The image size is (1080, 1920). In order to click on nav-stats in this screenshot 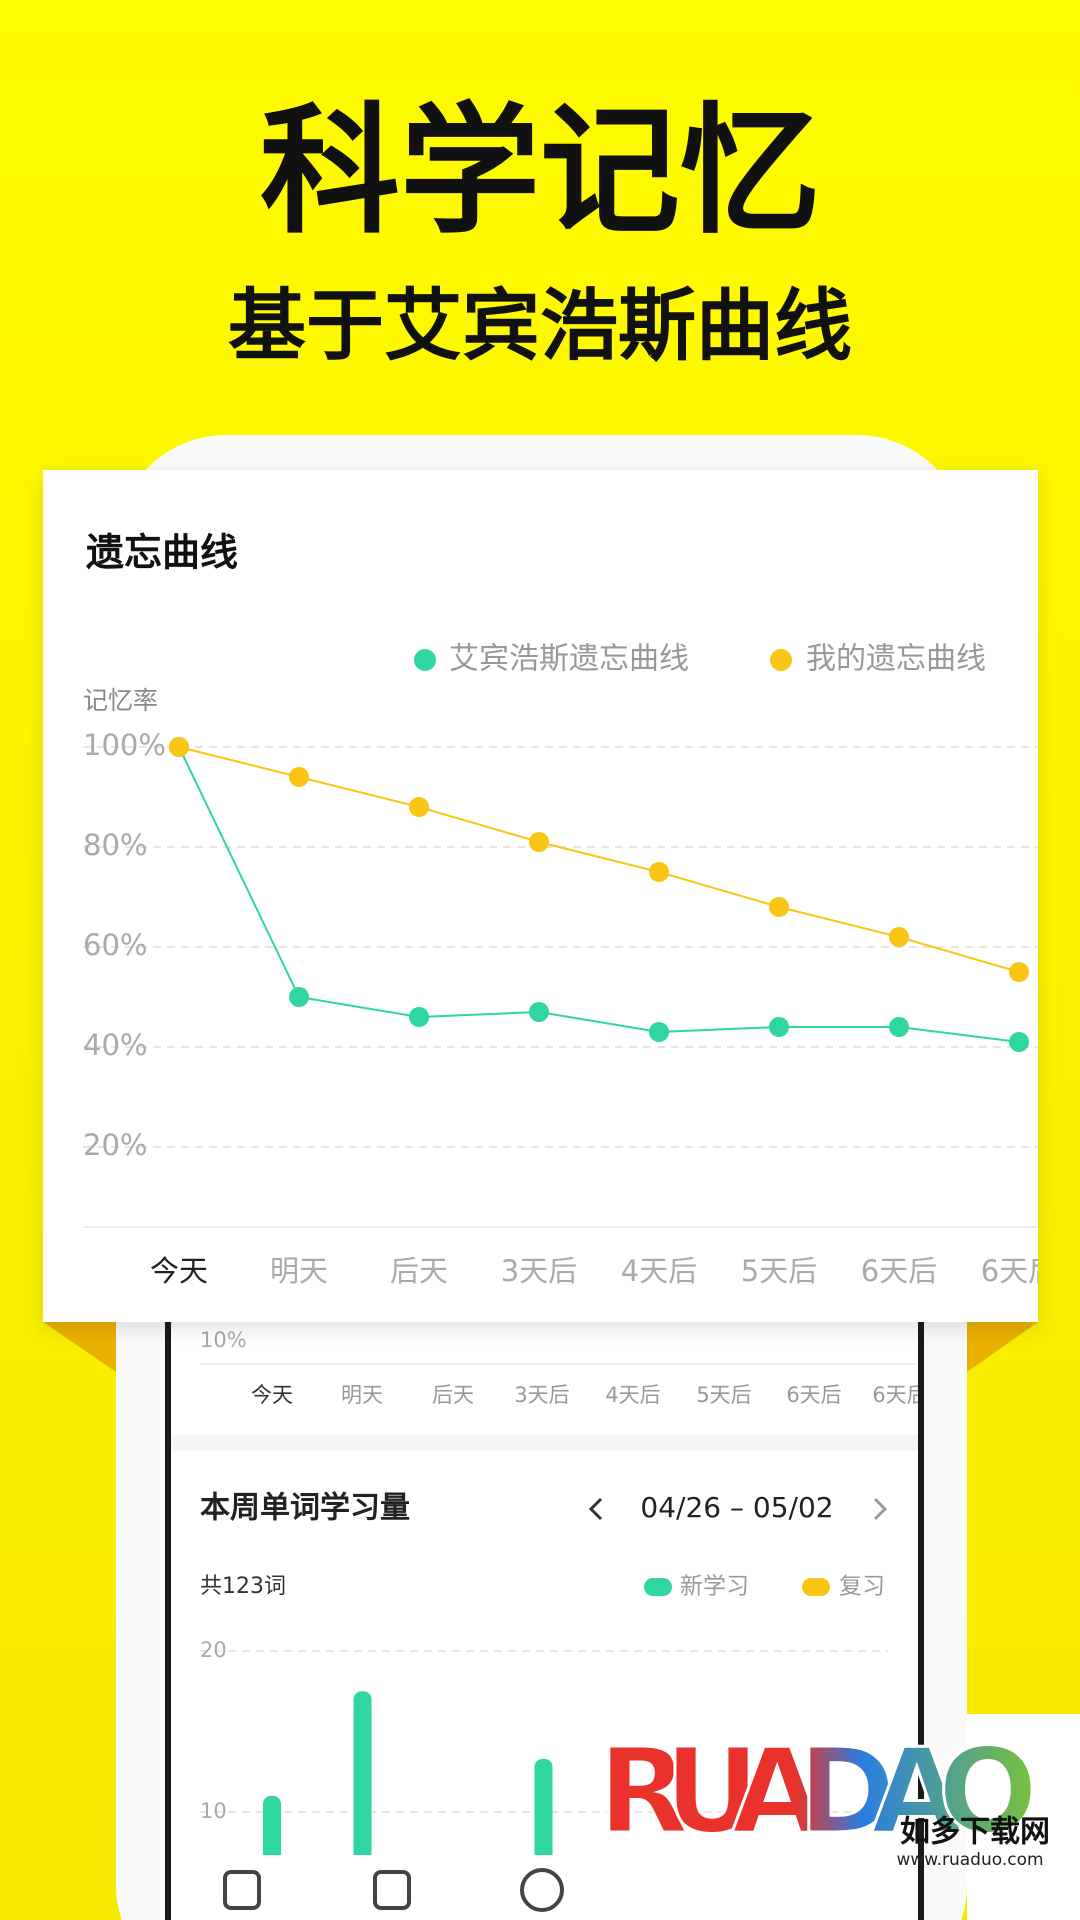, I will do `click(542, 1890)`.